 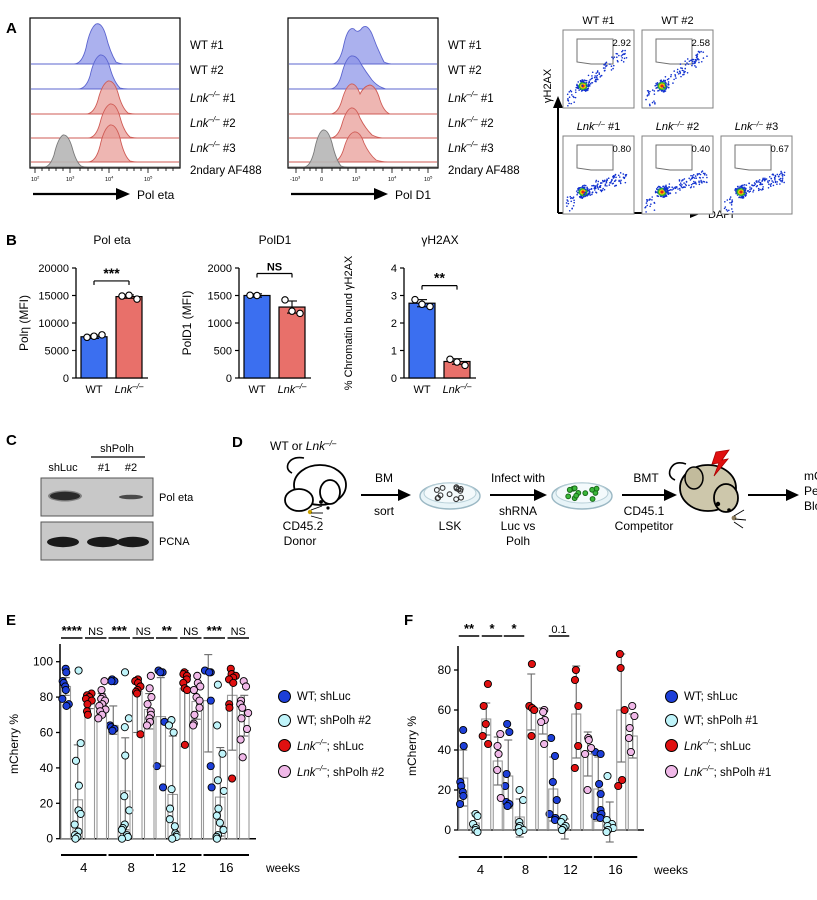 I want to click on x-axis-arrow-d1, so click(x=339, y=194).